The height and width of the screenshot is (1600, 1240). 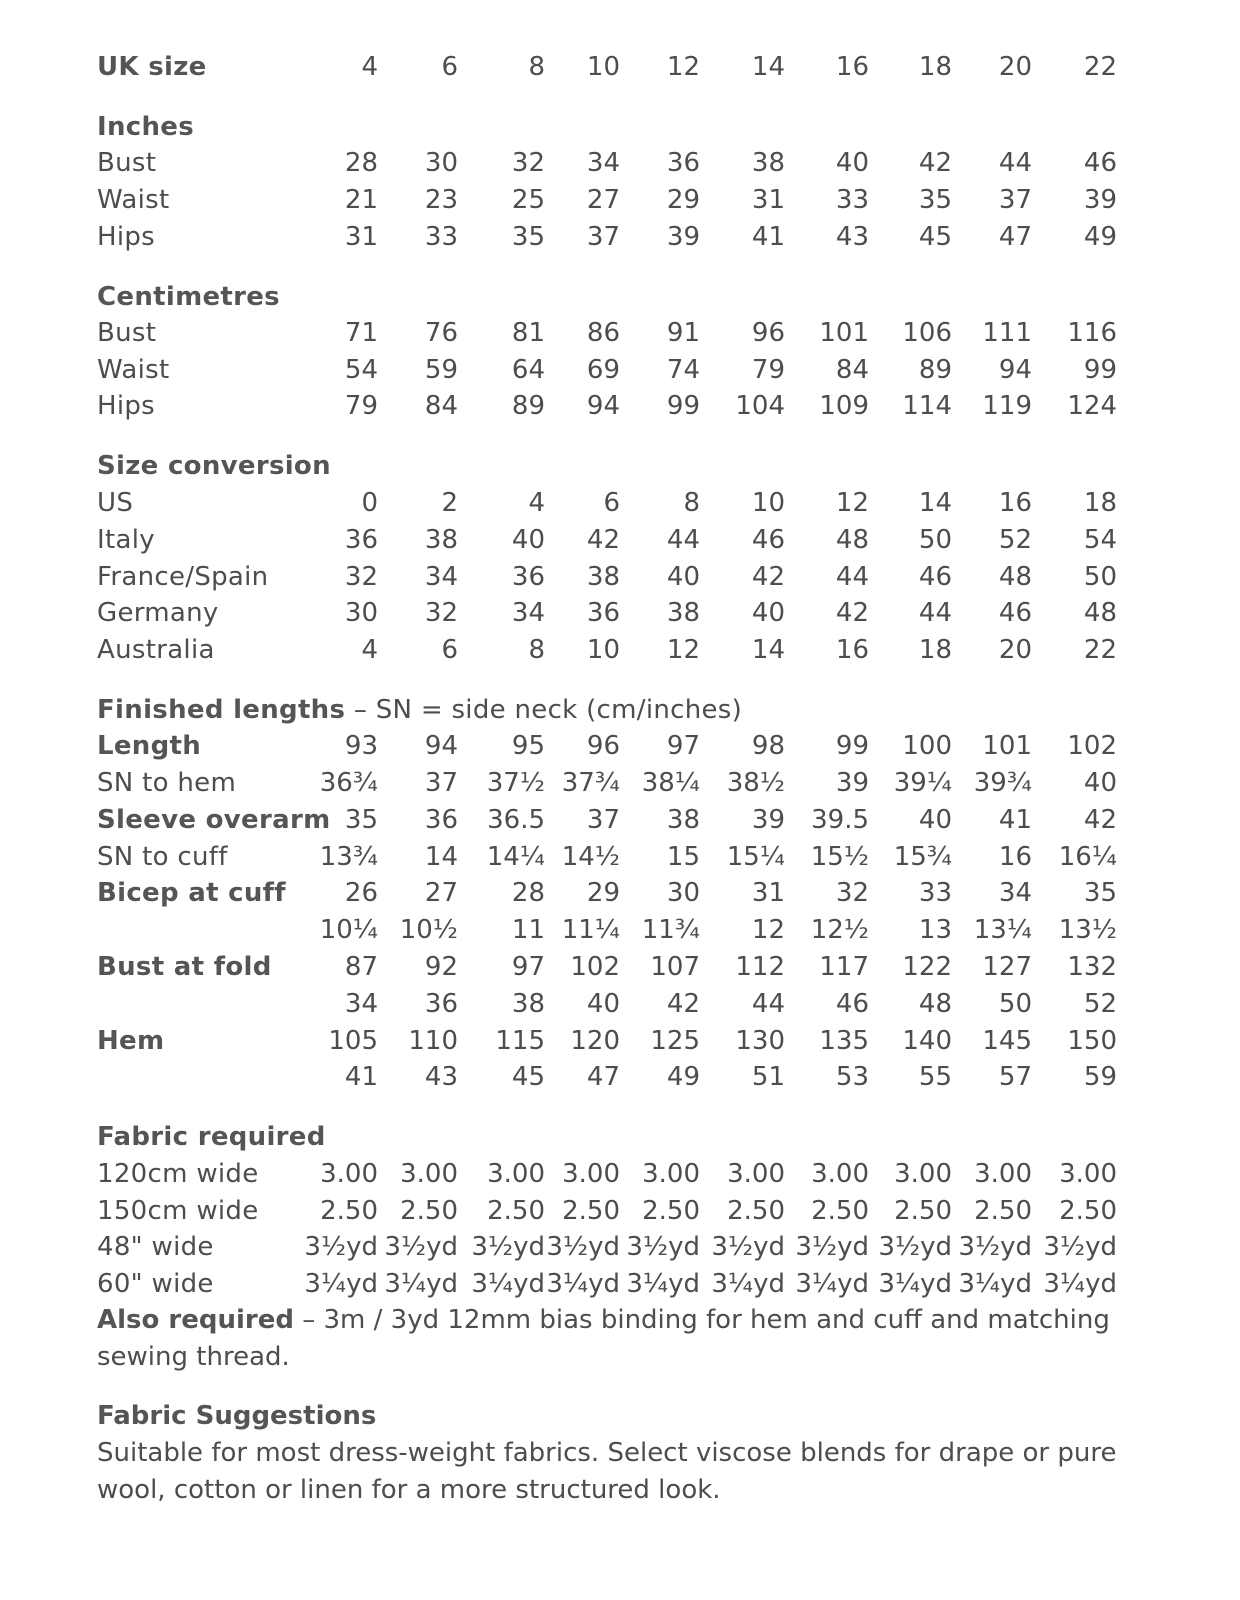 I want to click on table-cell: 79, so click(x=768, y=370).